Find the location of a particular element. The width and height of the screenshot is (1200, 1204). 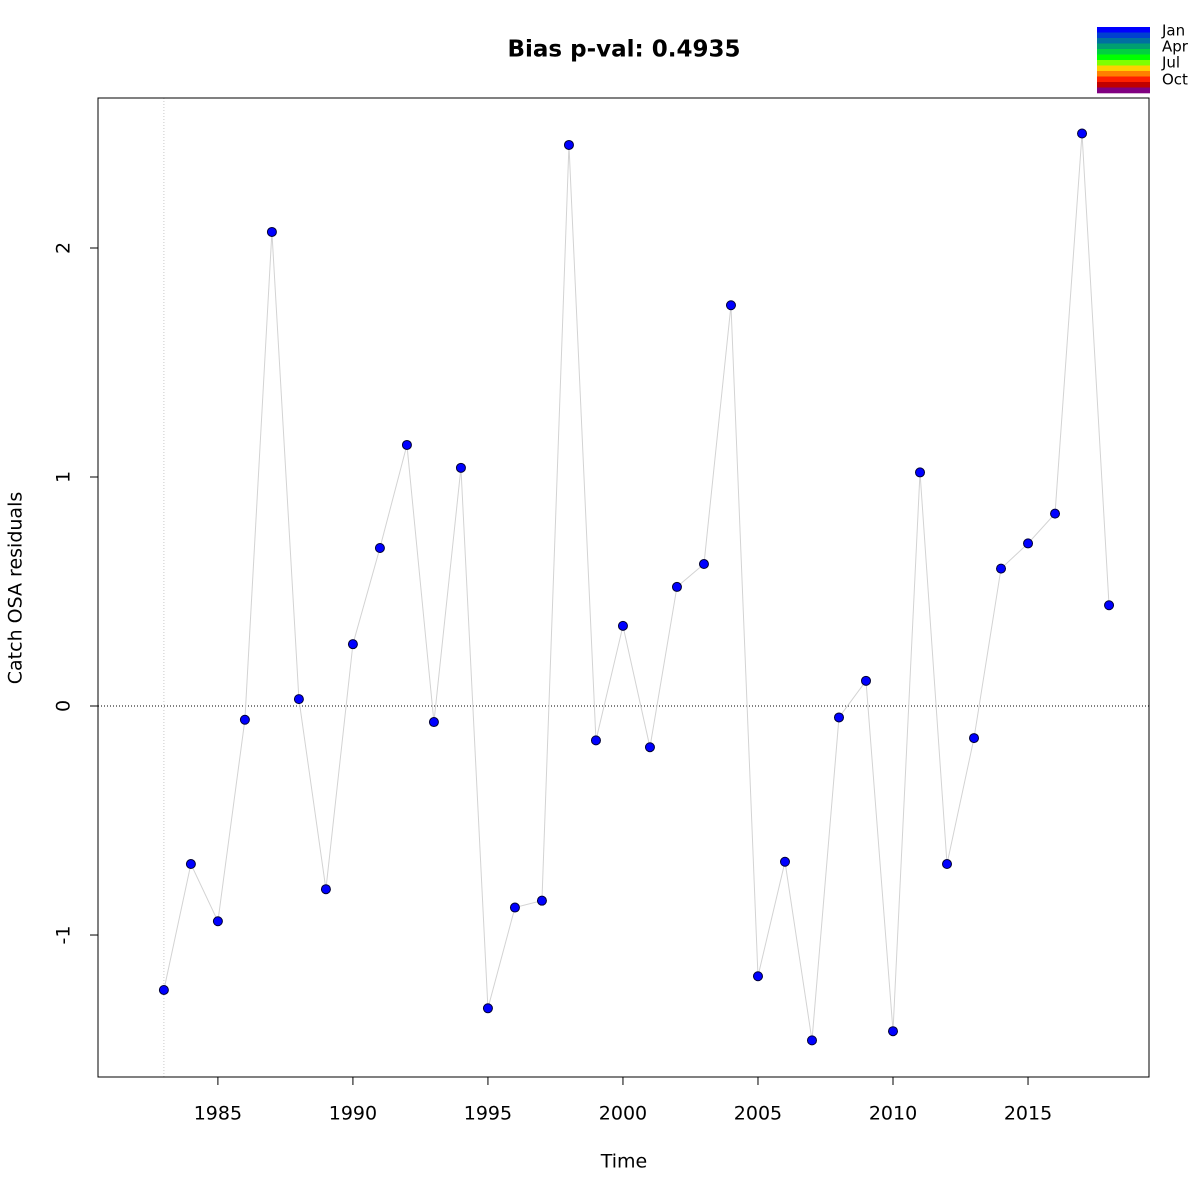

x-tick-label: 1990 is located at coordinates (353, 1114).